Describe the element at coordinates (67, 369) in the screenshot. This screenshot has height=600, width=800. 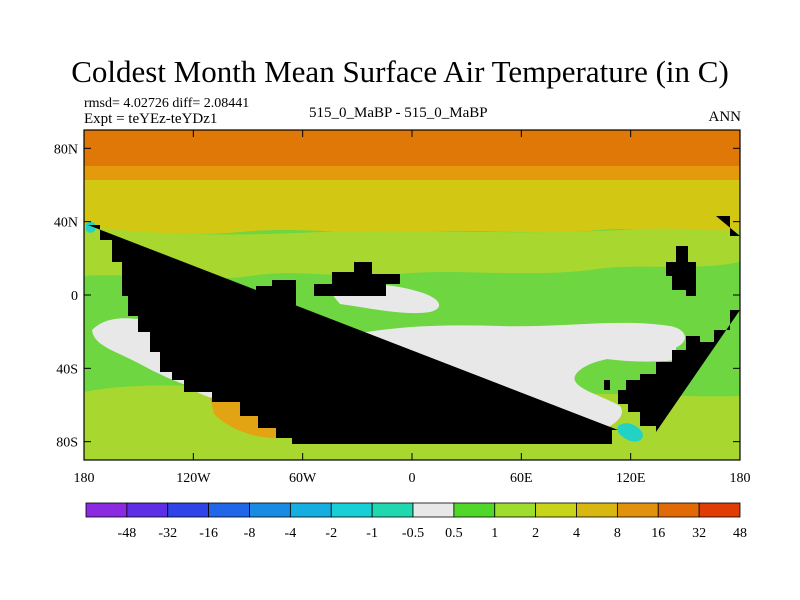
I see `y-tick-label: 40S` at that location.